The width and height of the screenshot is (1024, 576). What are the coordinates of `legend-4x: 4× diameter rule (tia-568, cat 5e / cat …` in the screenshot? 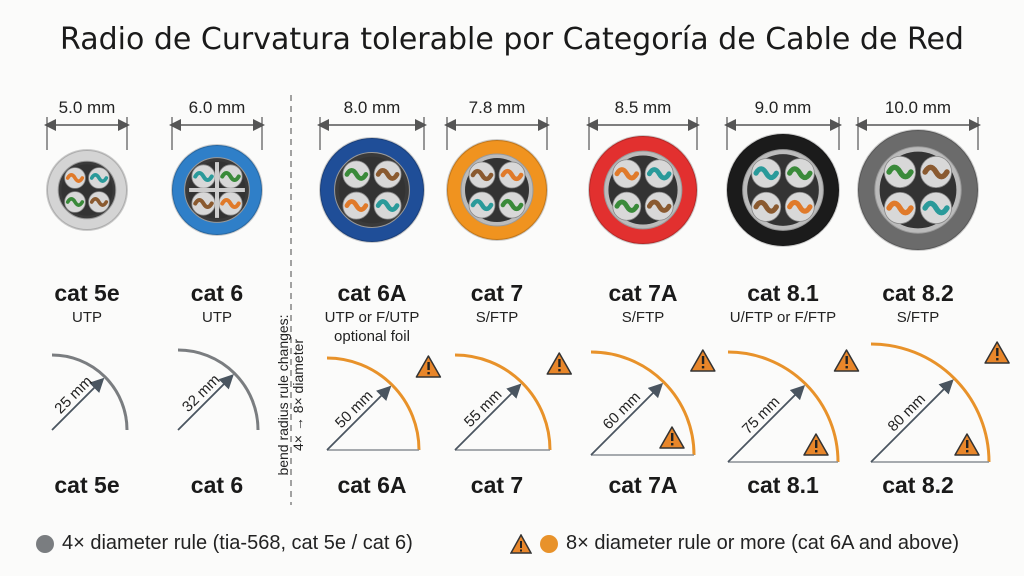 It's located at (224, 543).